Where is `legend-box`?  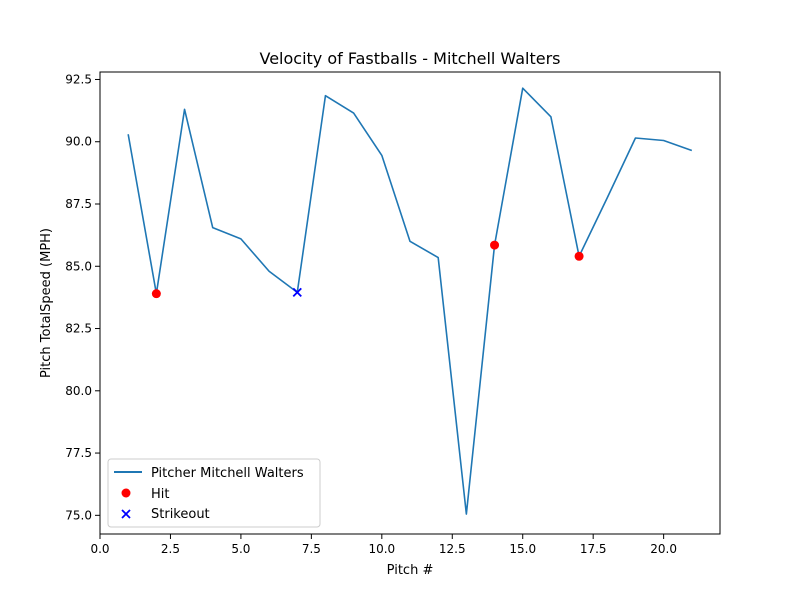
legend-box is located at coordinates (214, 493).